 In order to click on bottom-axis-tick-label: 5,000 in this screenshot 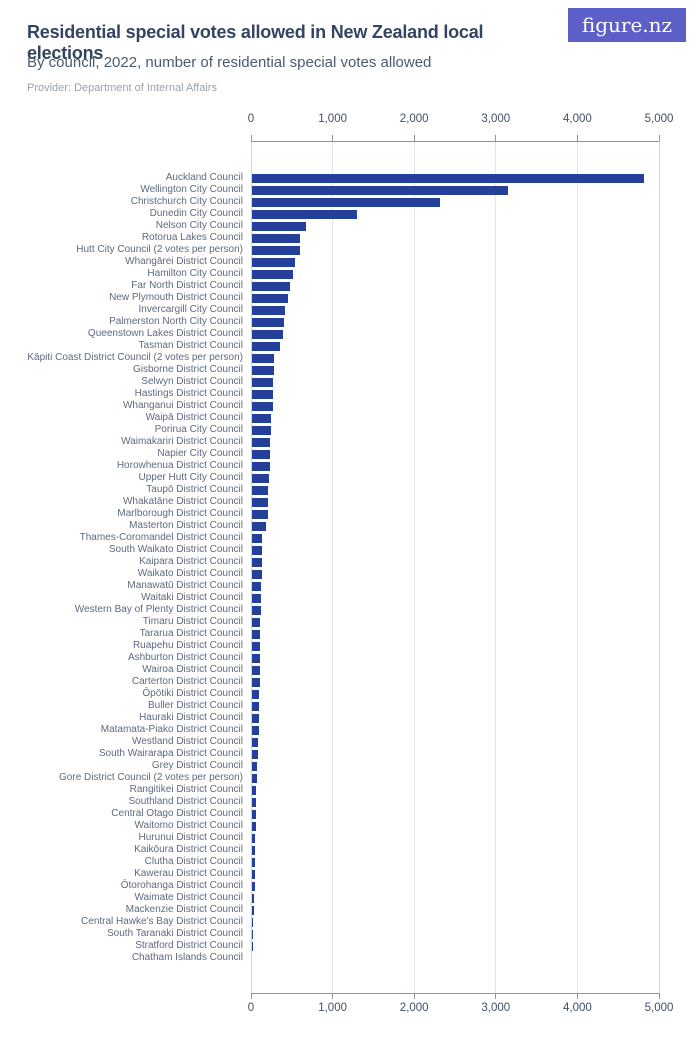, I will do `click(659, 1008)`.